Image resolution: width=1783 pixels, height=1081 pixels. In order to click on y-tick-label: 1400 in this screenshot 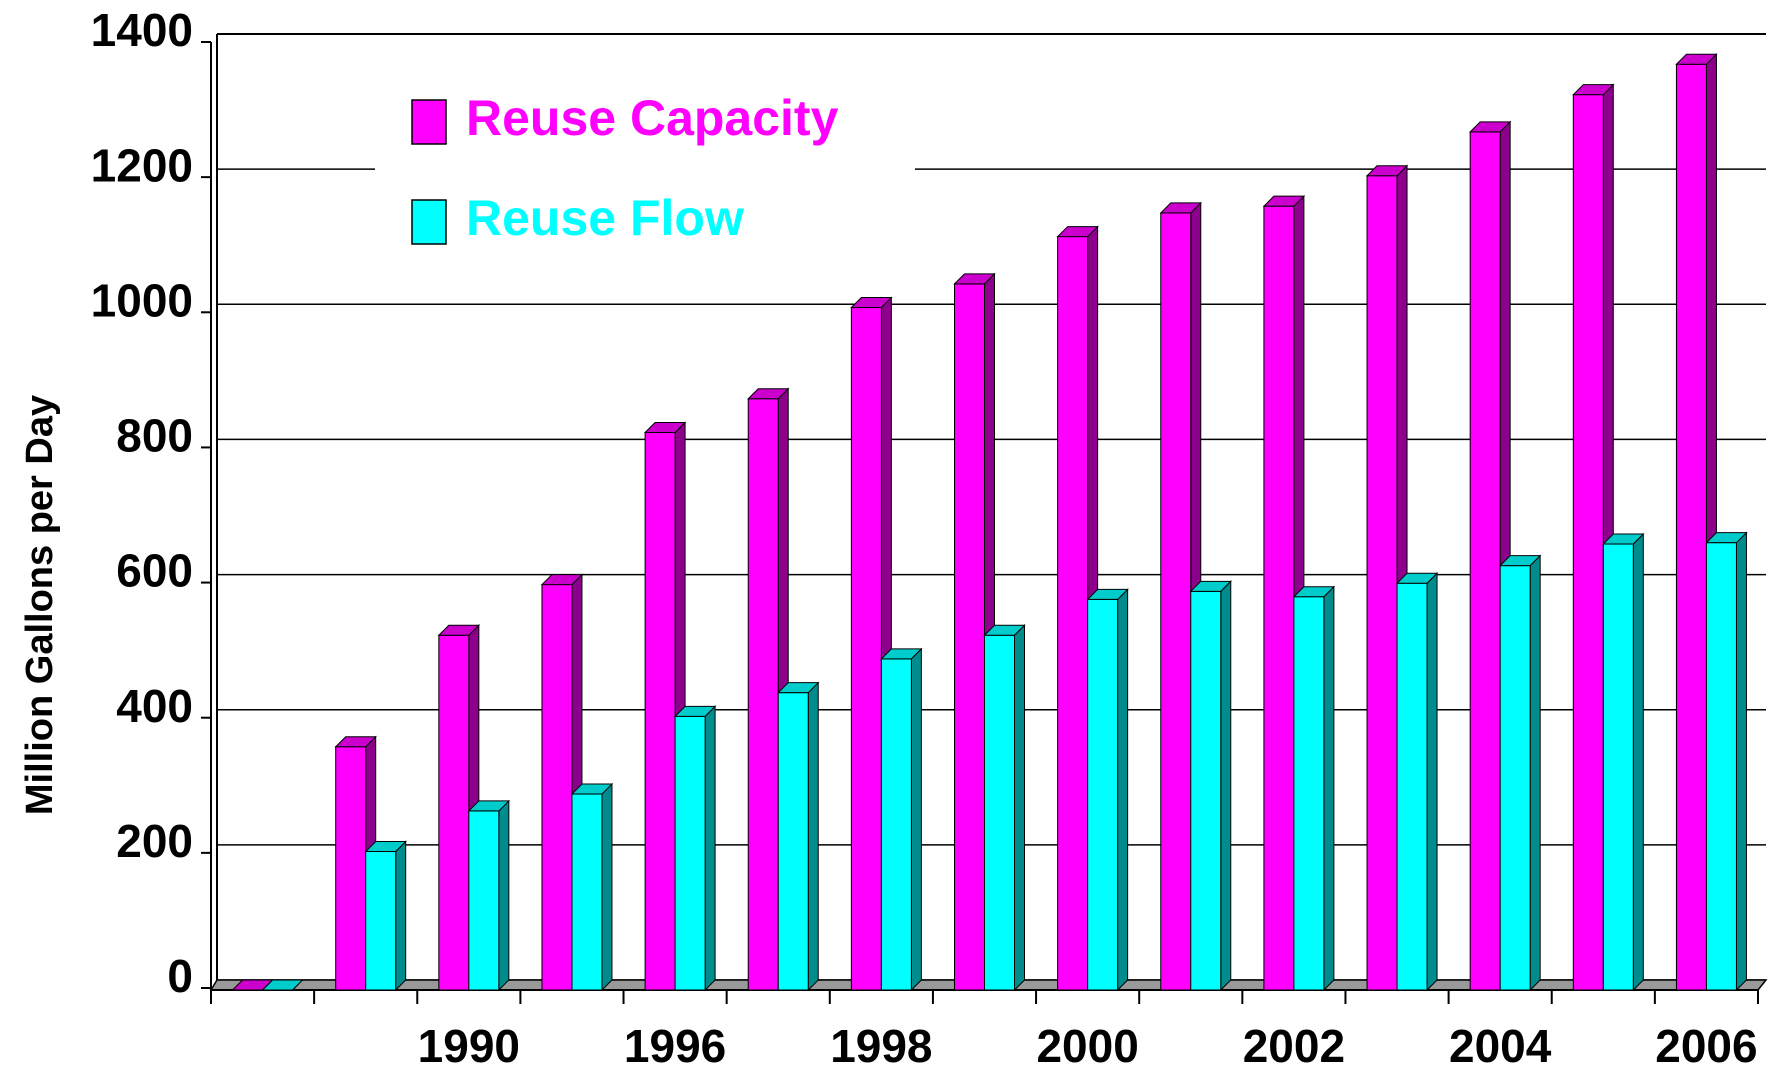, I will do `click(142, 30)`.